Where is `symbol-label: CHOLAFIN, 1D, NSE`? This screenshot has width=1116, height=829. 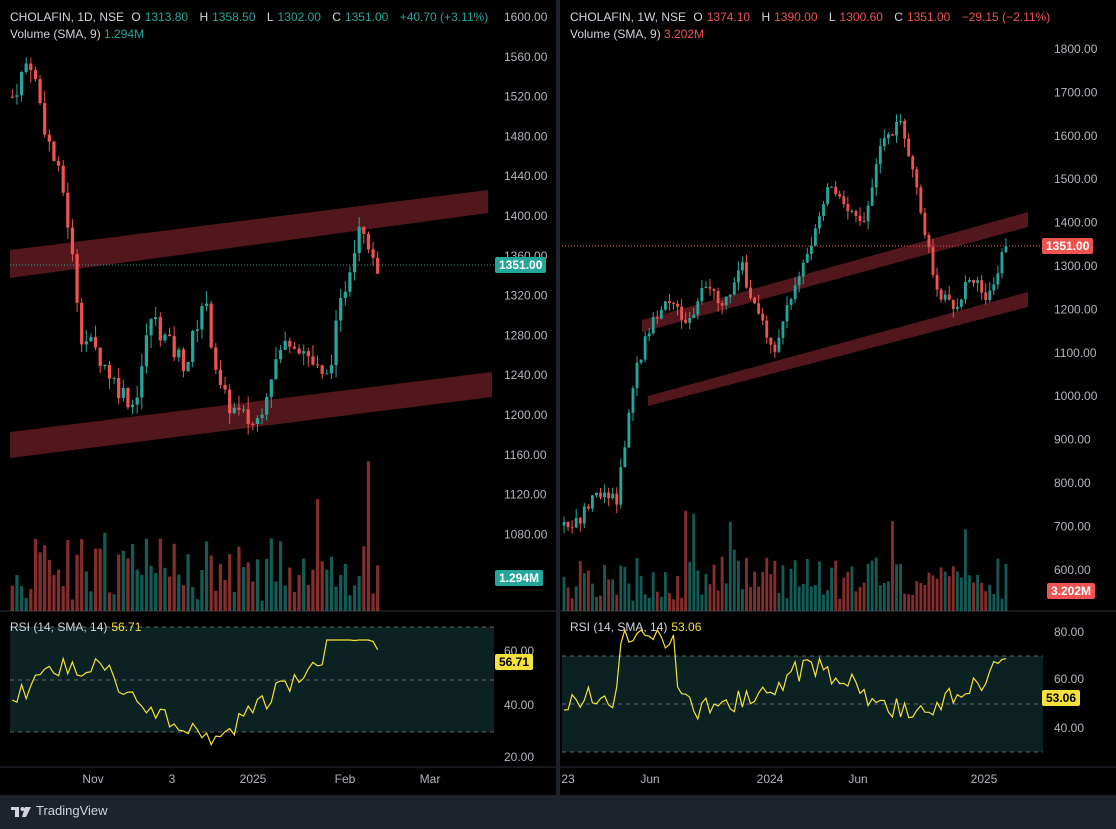 symbol-label: CHOLAFIN, 1D, NSE is located at coordinates (67, 17).